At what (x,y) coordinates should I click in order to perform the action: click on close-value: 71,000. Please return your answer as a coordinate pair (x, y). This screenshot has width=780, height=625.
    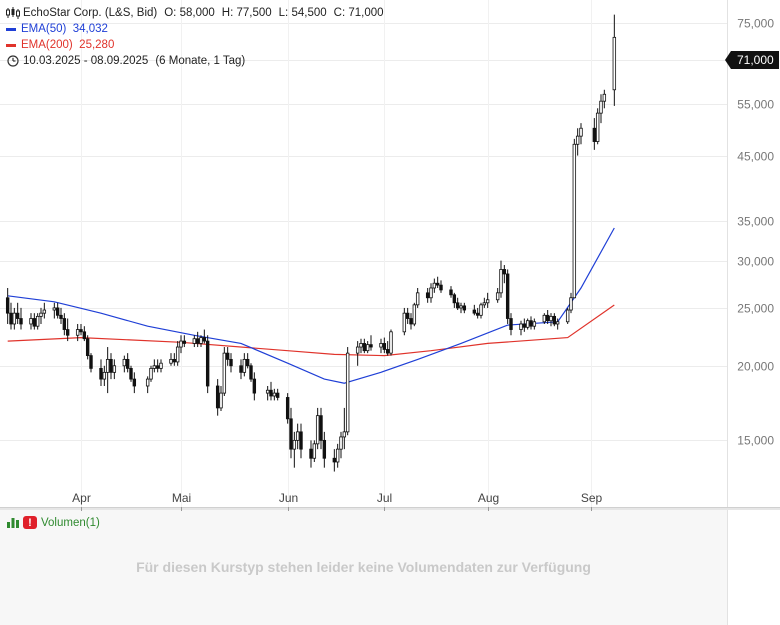
    Looking at the image, I should click on (366, 13).